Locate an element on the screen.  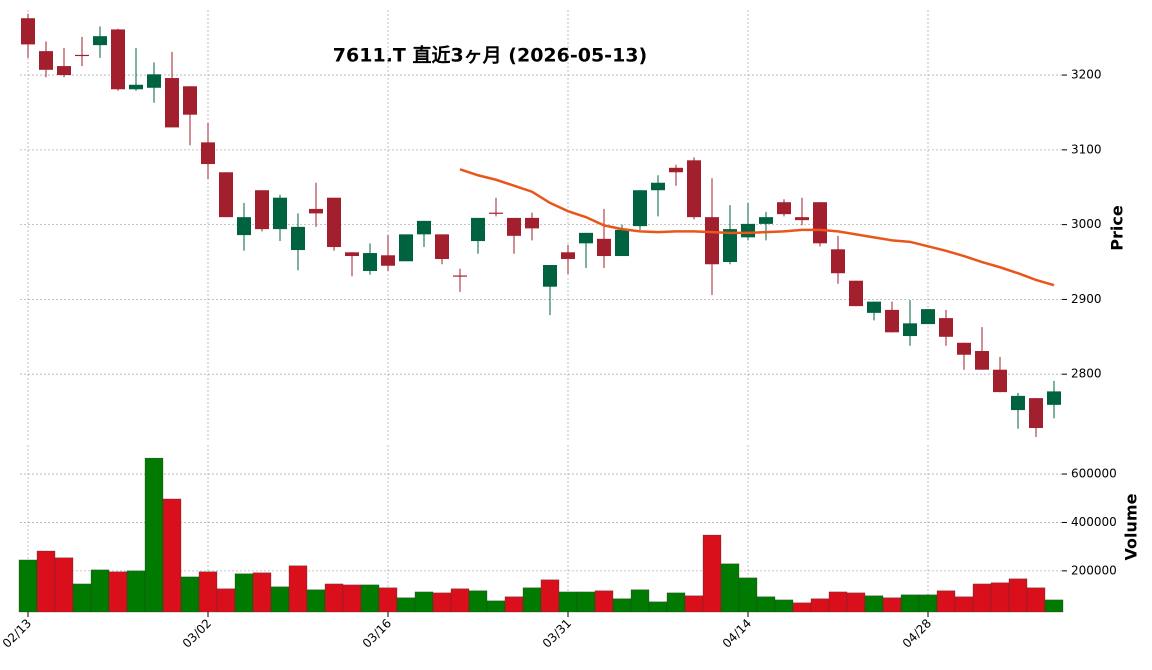
x-tick-label: 03/02 is located at coordinates (197, 633).